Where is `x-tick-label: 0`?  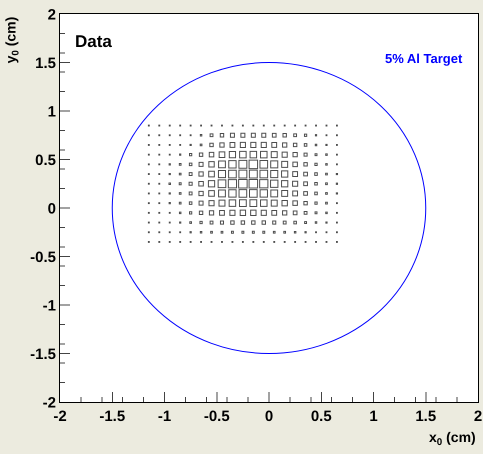
x-tick-label: 0 is located at coordinates (269, 416).